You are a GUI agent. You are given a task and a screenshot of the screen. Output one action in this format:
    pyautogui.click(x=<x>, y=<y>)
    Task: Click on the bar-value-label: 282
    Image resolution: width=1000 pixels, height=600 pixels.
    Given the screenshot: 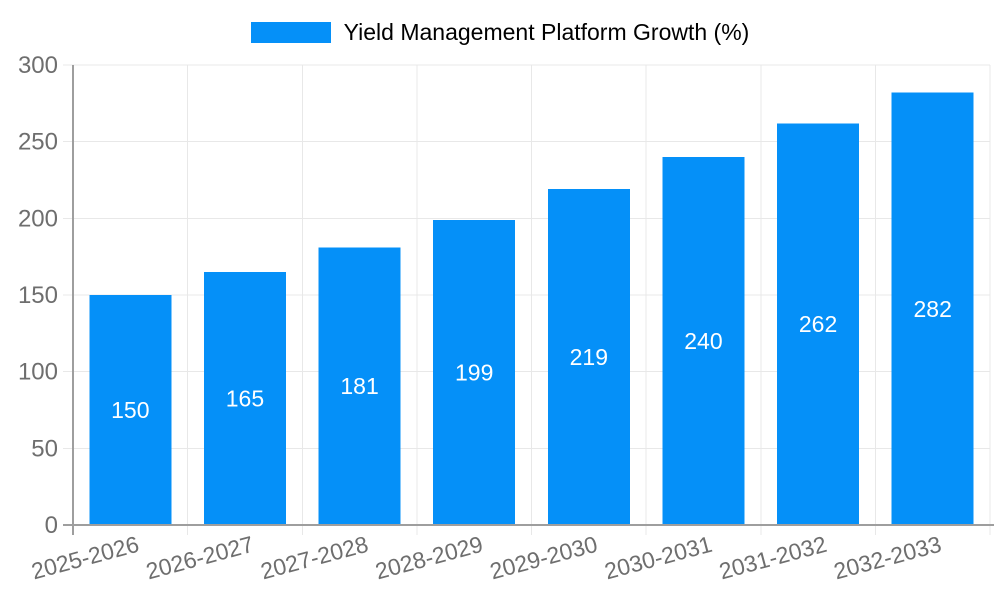 What is the action you would take?
    pyautogui.click(x=933, y=309)
    